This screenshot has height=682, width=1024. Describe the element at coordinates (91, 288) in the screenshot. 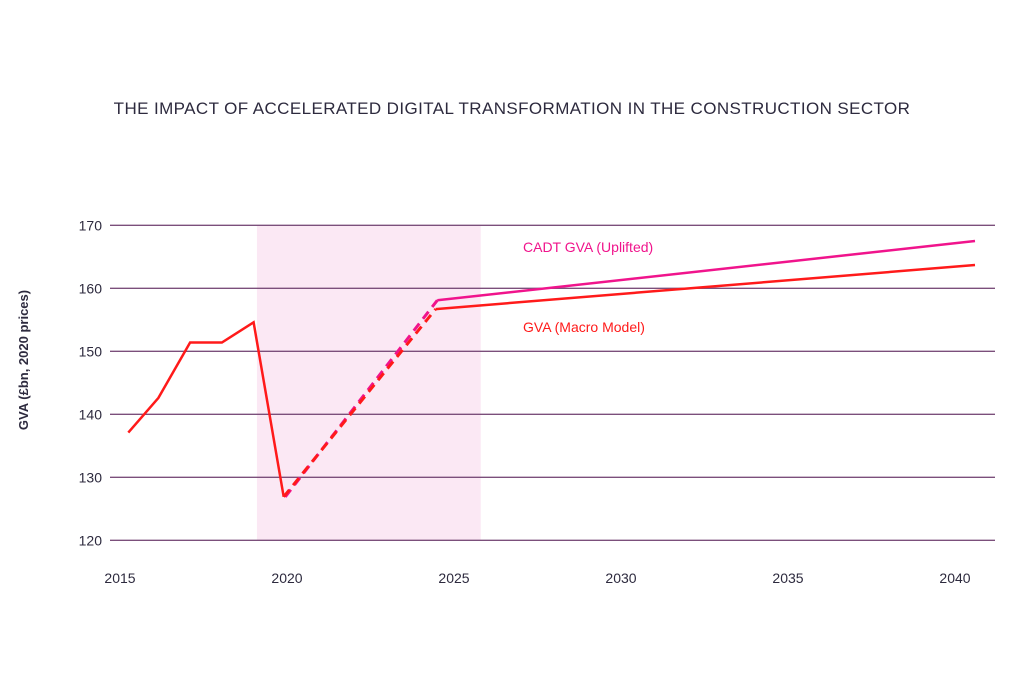

I see `y-tick-label: 160` at that location.